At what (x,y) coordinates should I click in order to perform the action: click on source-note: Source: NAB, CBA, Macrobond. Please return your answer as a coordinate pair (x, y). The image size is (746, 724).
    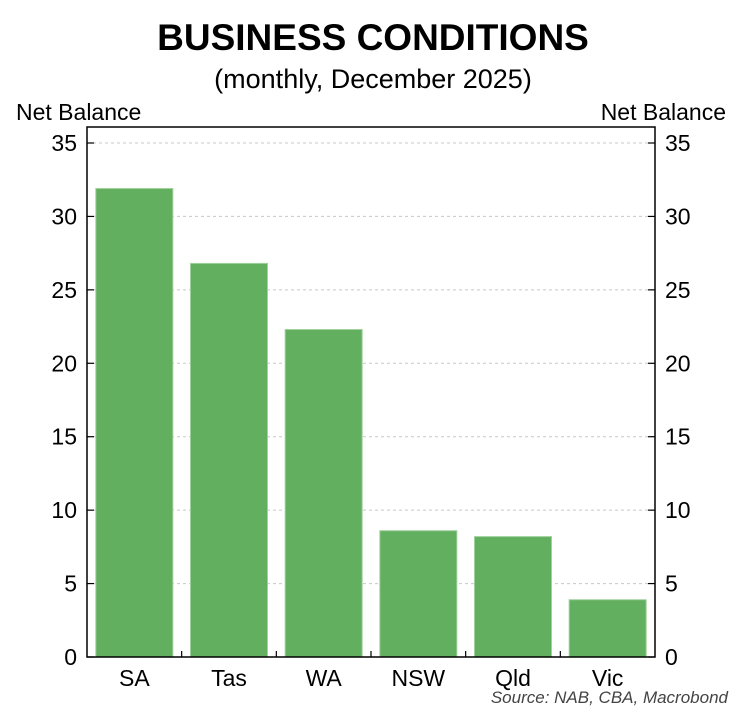
    Looking at the image, I should click on (609, 697).